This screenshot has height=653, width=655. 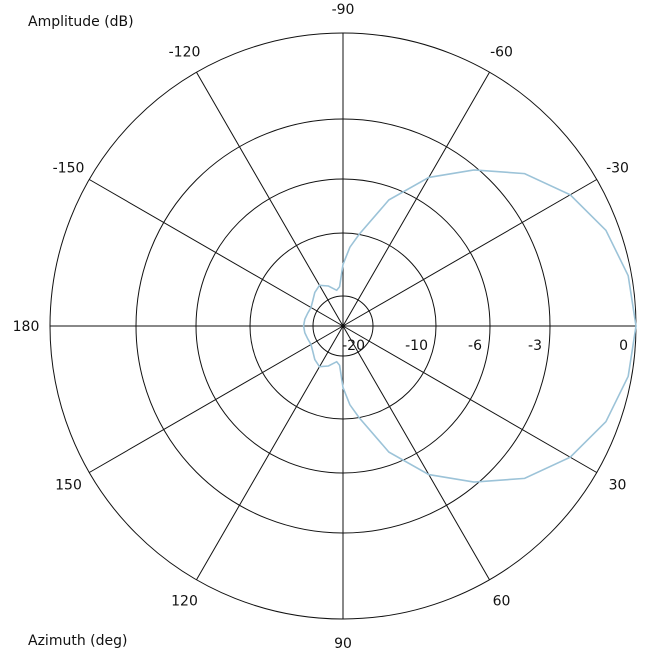 I want to click on radial-tick-labels: -20 -10 -6 -3 0, so click(x=485, y=346).